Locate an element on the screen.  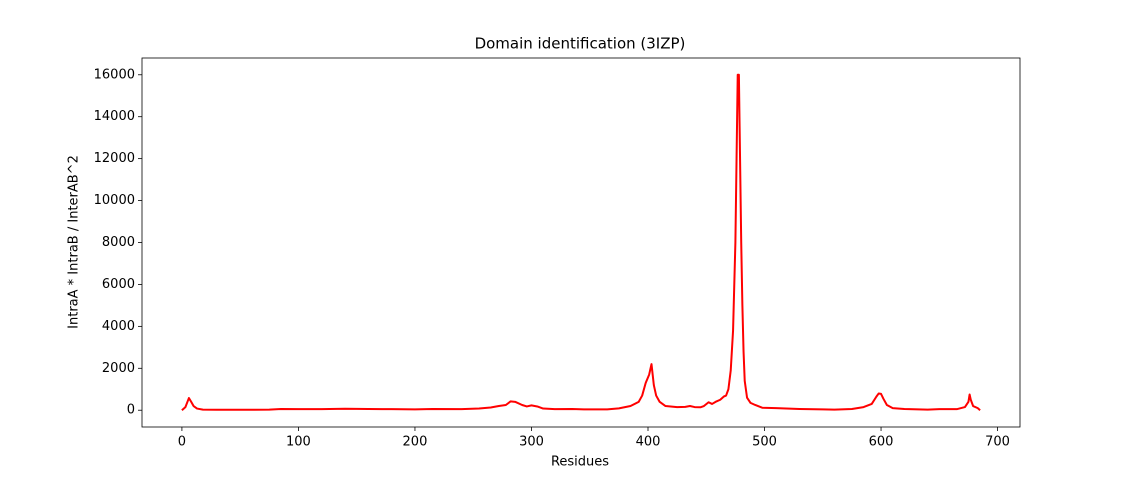
y-axis-label: IntraA * IntraB / InterAB^2 is located at coordinates (74, 242).